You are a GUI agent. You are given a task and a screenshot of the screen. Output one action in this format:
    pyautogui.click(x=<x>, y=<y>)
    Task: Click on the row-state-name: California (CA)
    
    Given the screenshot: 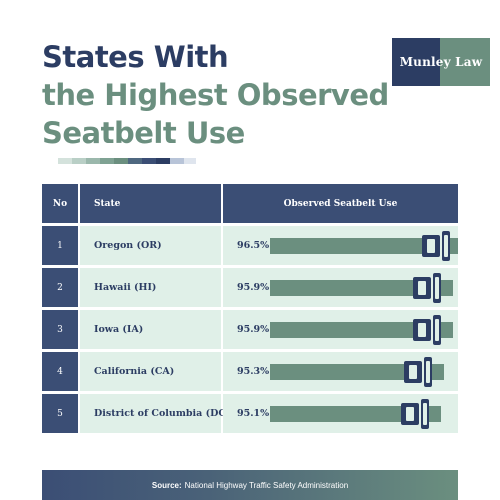 What is the action you would take?
    pyautogui.click(x=150, y=371)
    